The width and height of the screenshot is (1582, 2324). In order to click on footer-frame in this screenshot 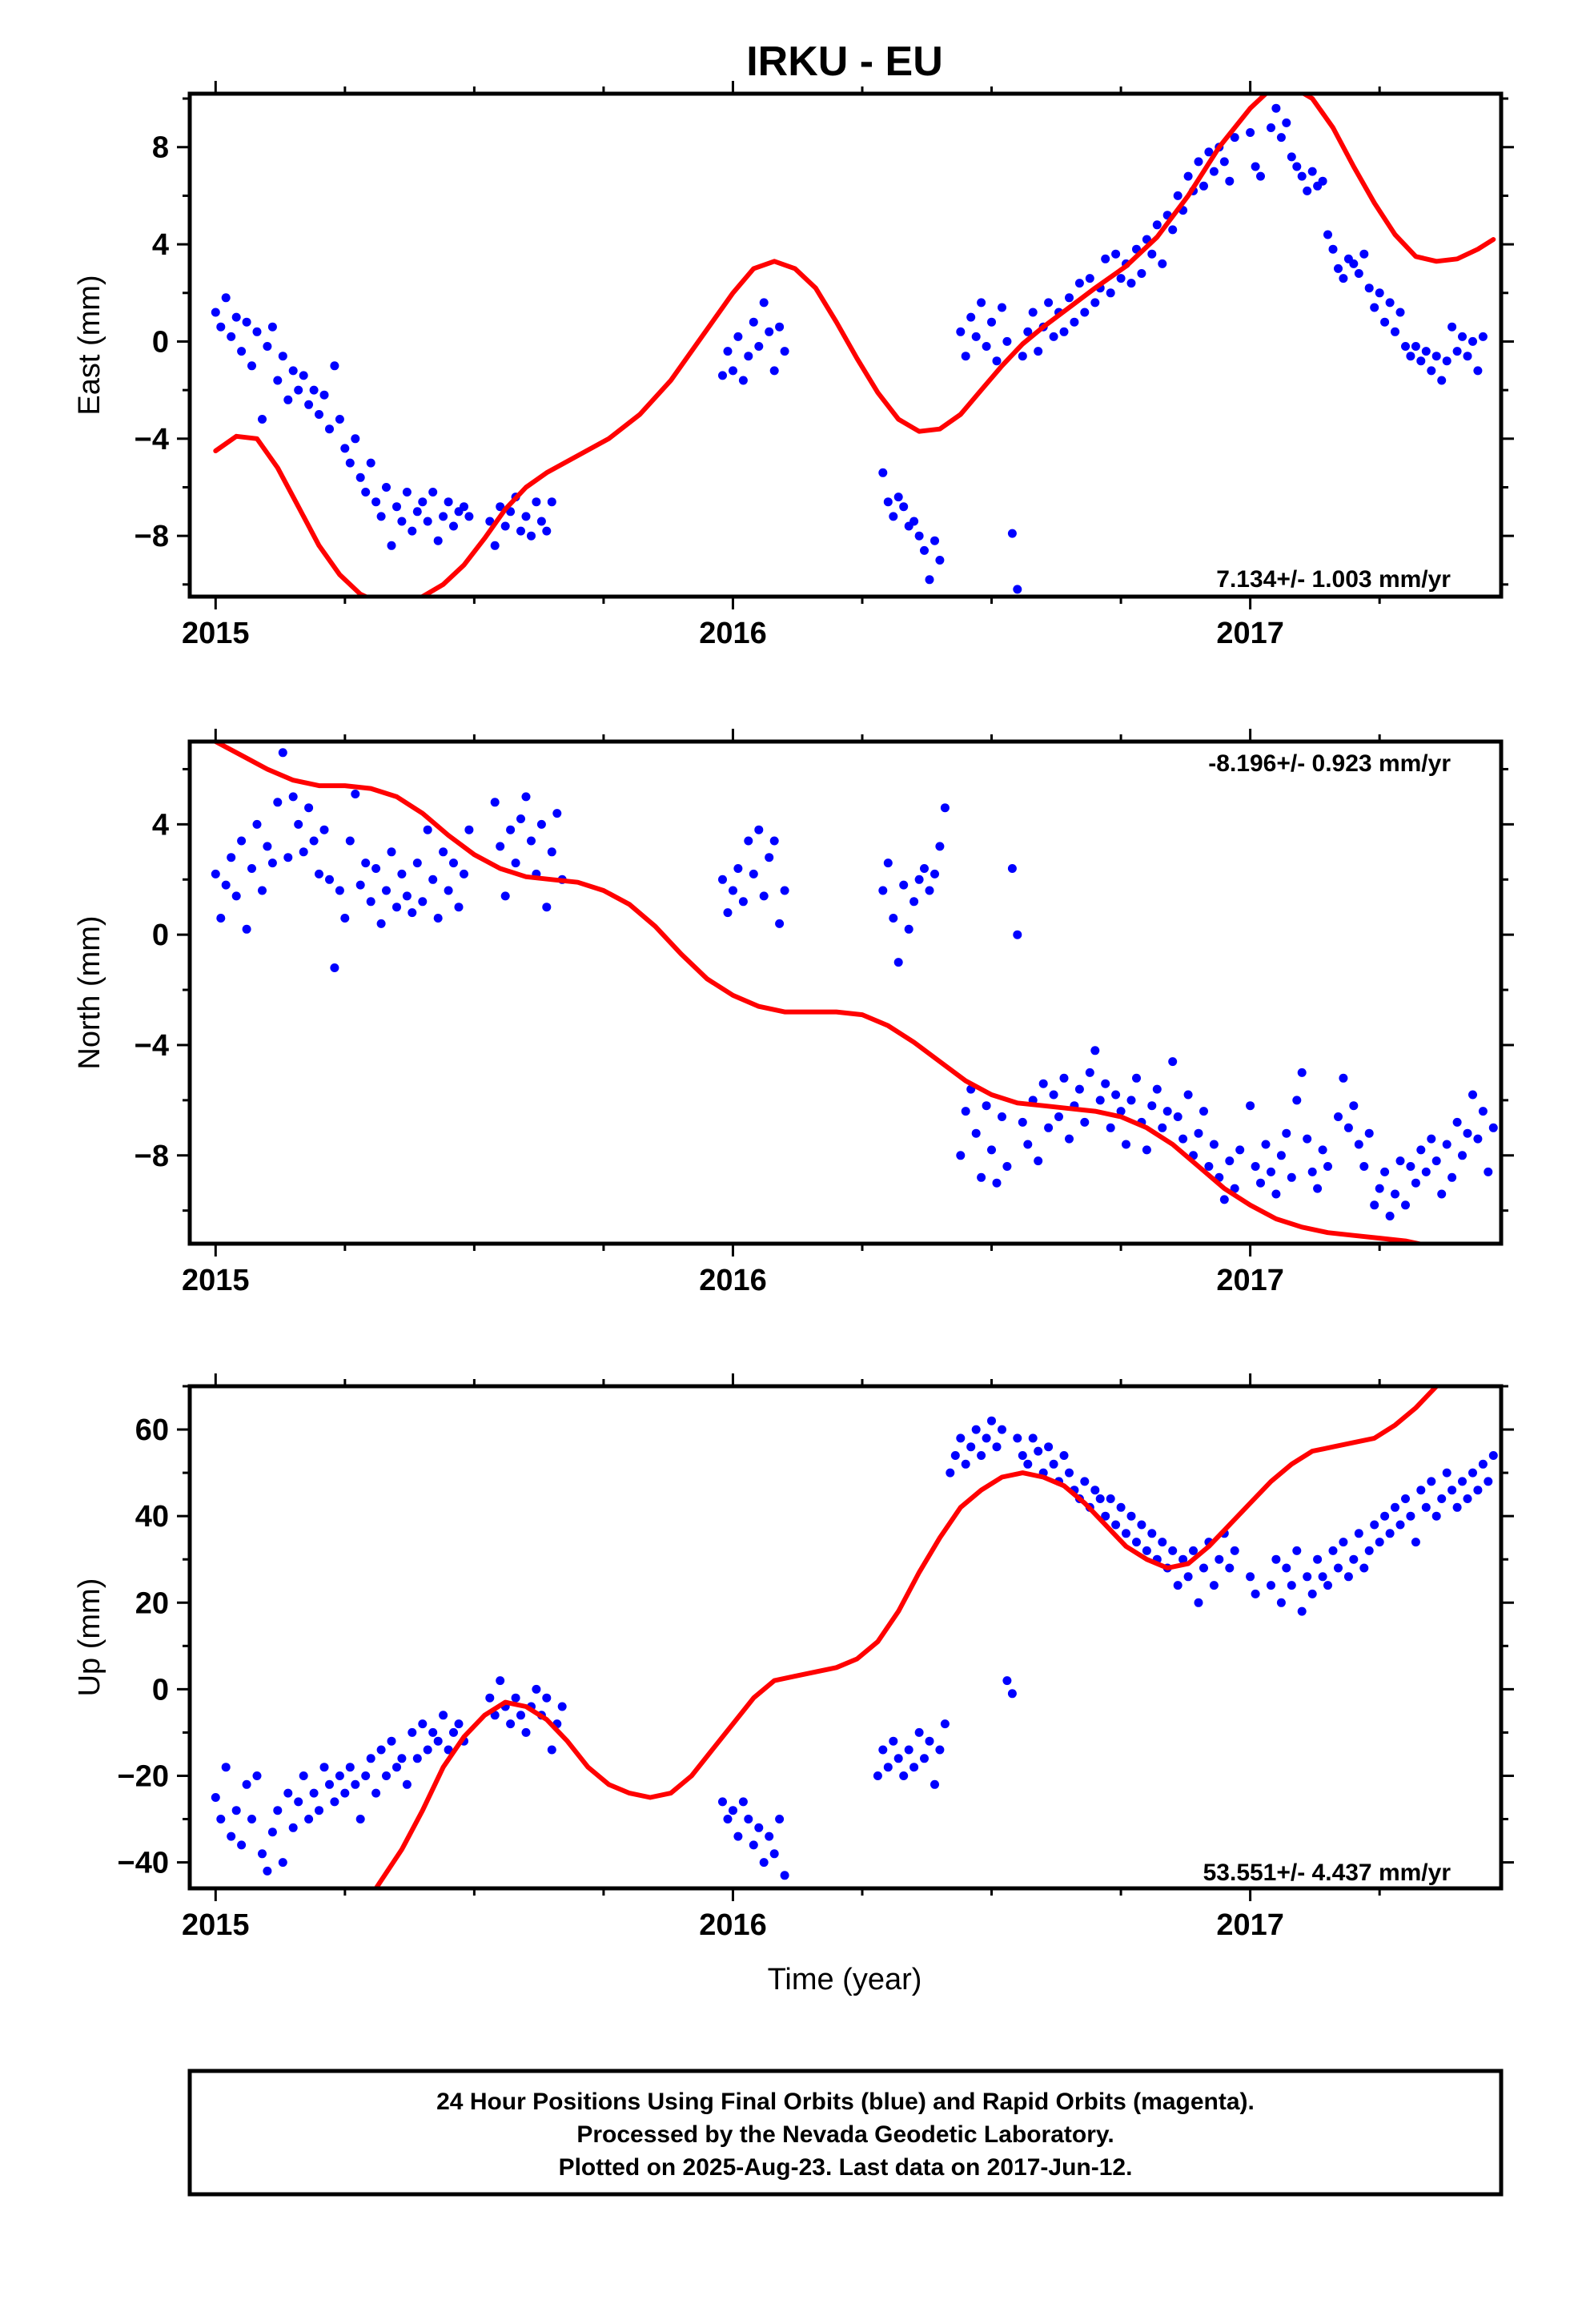, I will do `click(846, 2133)`.